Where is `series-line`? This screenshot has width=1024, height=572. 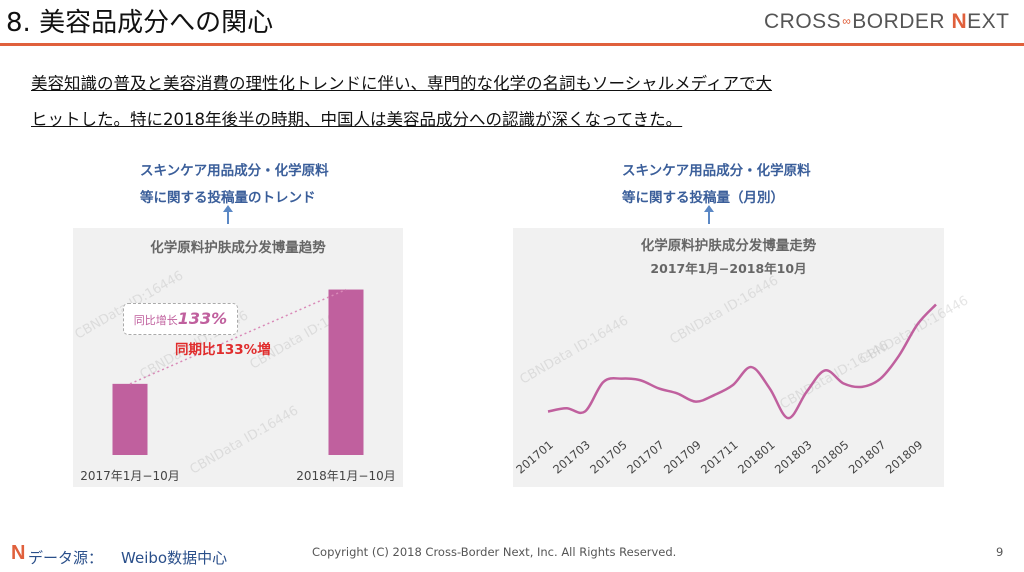
series-line is located at coordinates (742, 361).